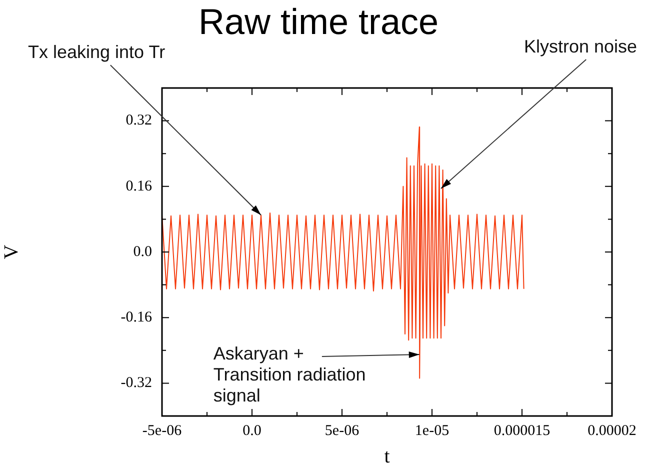 Image resolution: width=647 pixels, height=469 pixels. Describe the element at coordinates (11, 252) in the screenshot. I see `y-axis-title: V` at that location.